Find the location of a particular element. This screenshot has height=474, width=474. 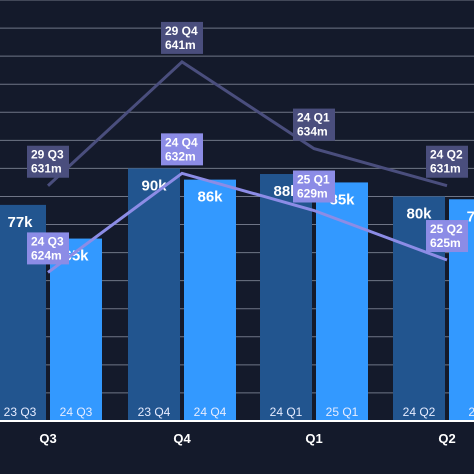

bar-value-label: 88k is located at coordinates (286, 191).